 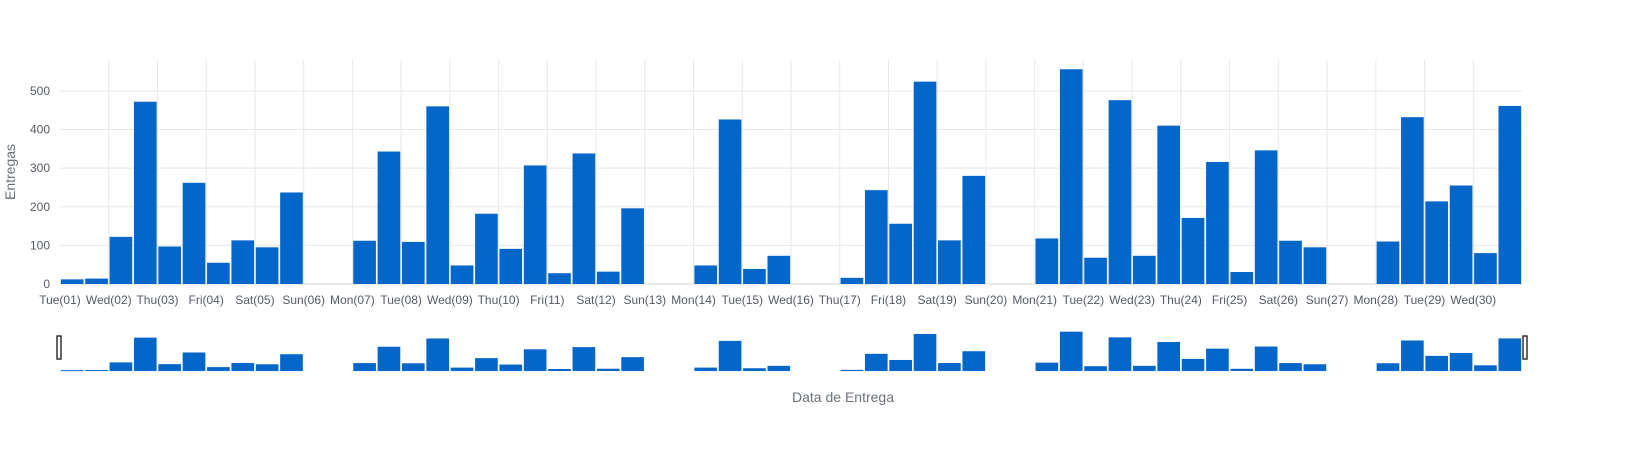 What do you see at coordinates (1525, 347) in the screenshot?
I see `range-slider-right-handle` at bounding box center [1525, 347].